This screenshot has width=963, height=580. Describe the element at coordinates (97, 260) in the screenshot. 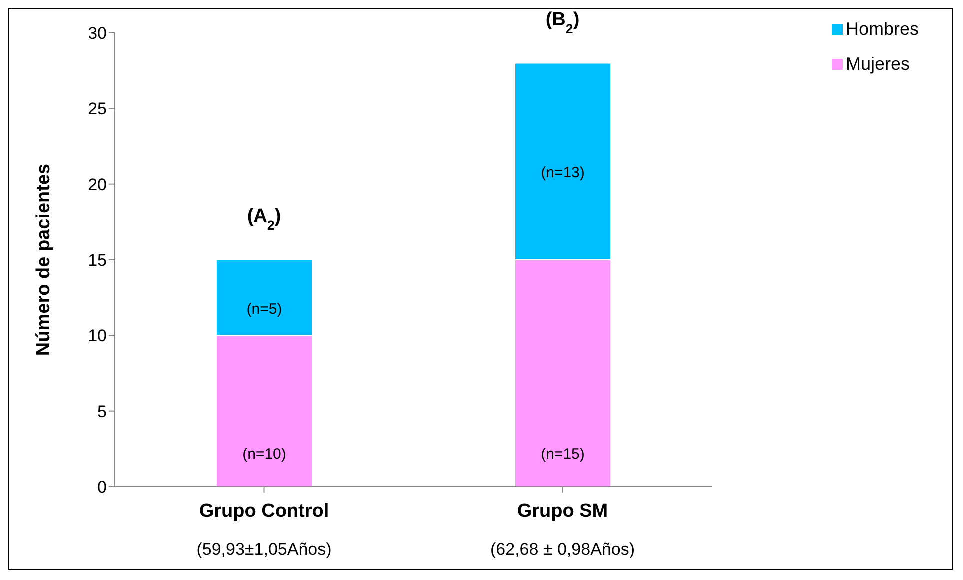

I see `y-tick-label: 15` at that location.